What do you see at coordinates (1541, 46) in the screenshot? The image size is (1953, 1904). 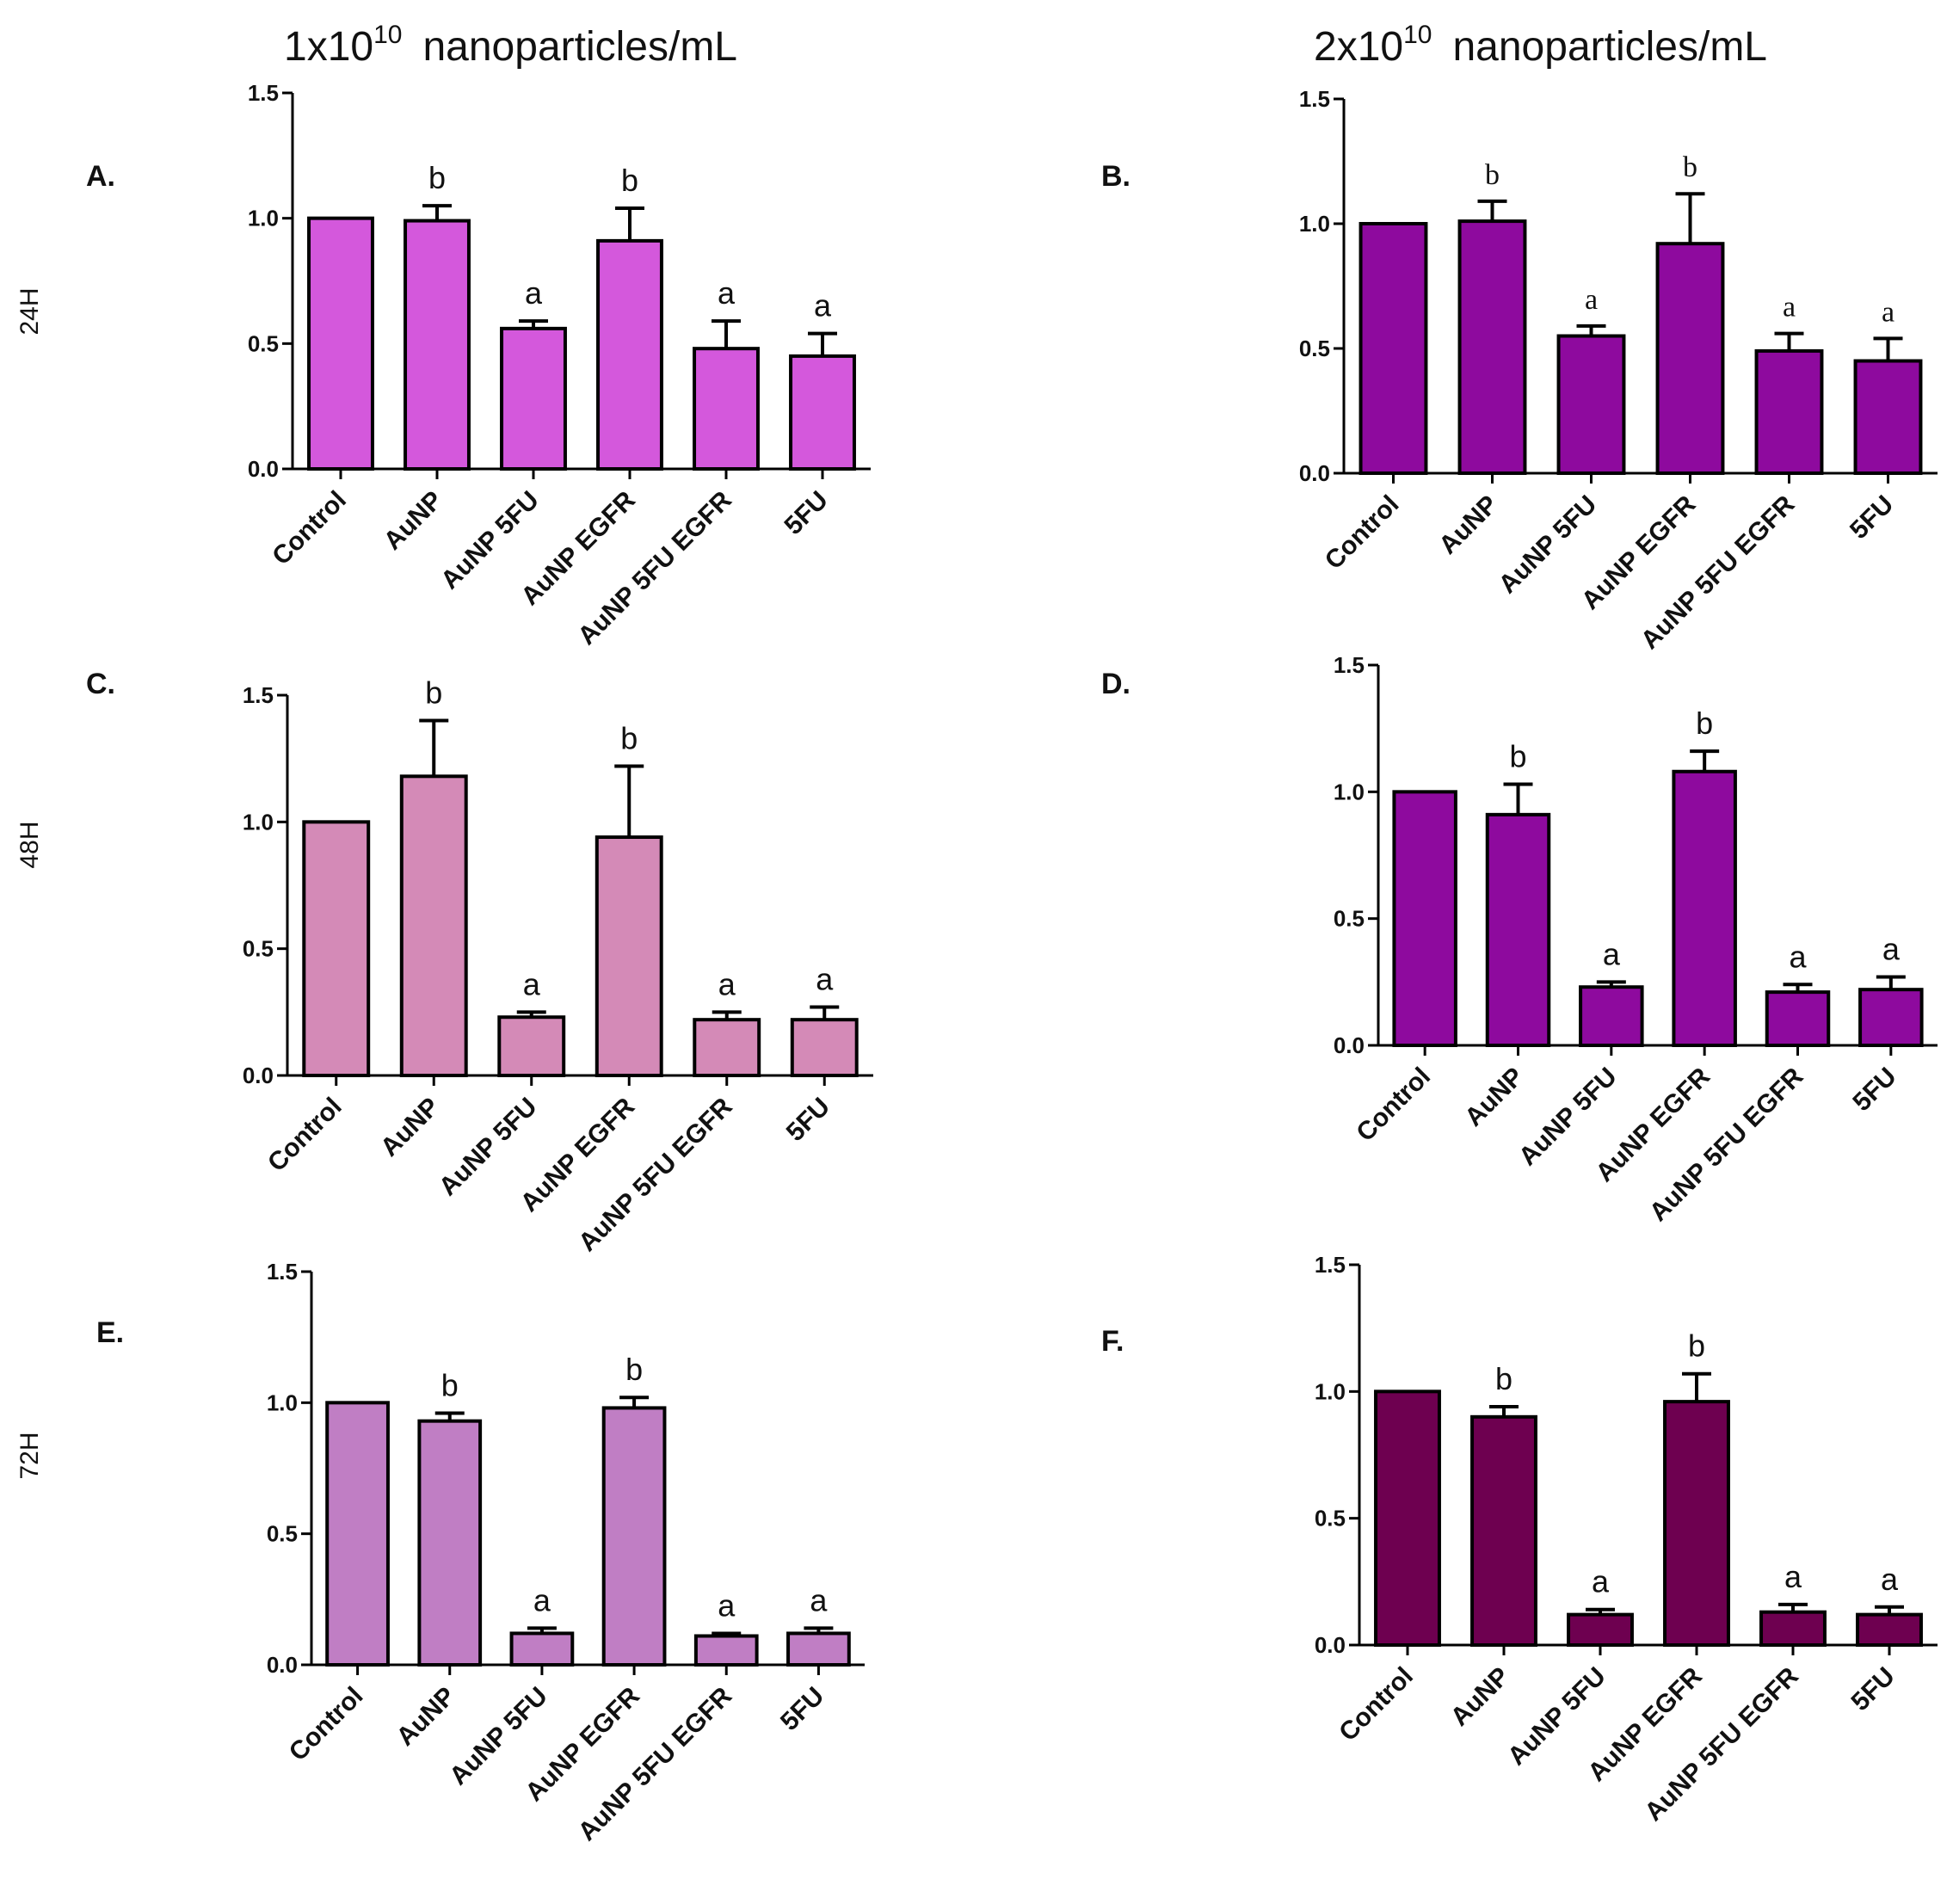 I see `column-title-2: 2x1010 nanoparticles/mL` at bounding box center [1541, 46].